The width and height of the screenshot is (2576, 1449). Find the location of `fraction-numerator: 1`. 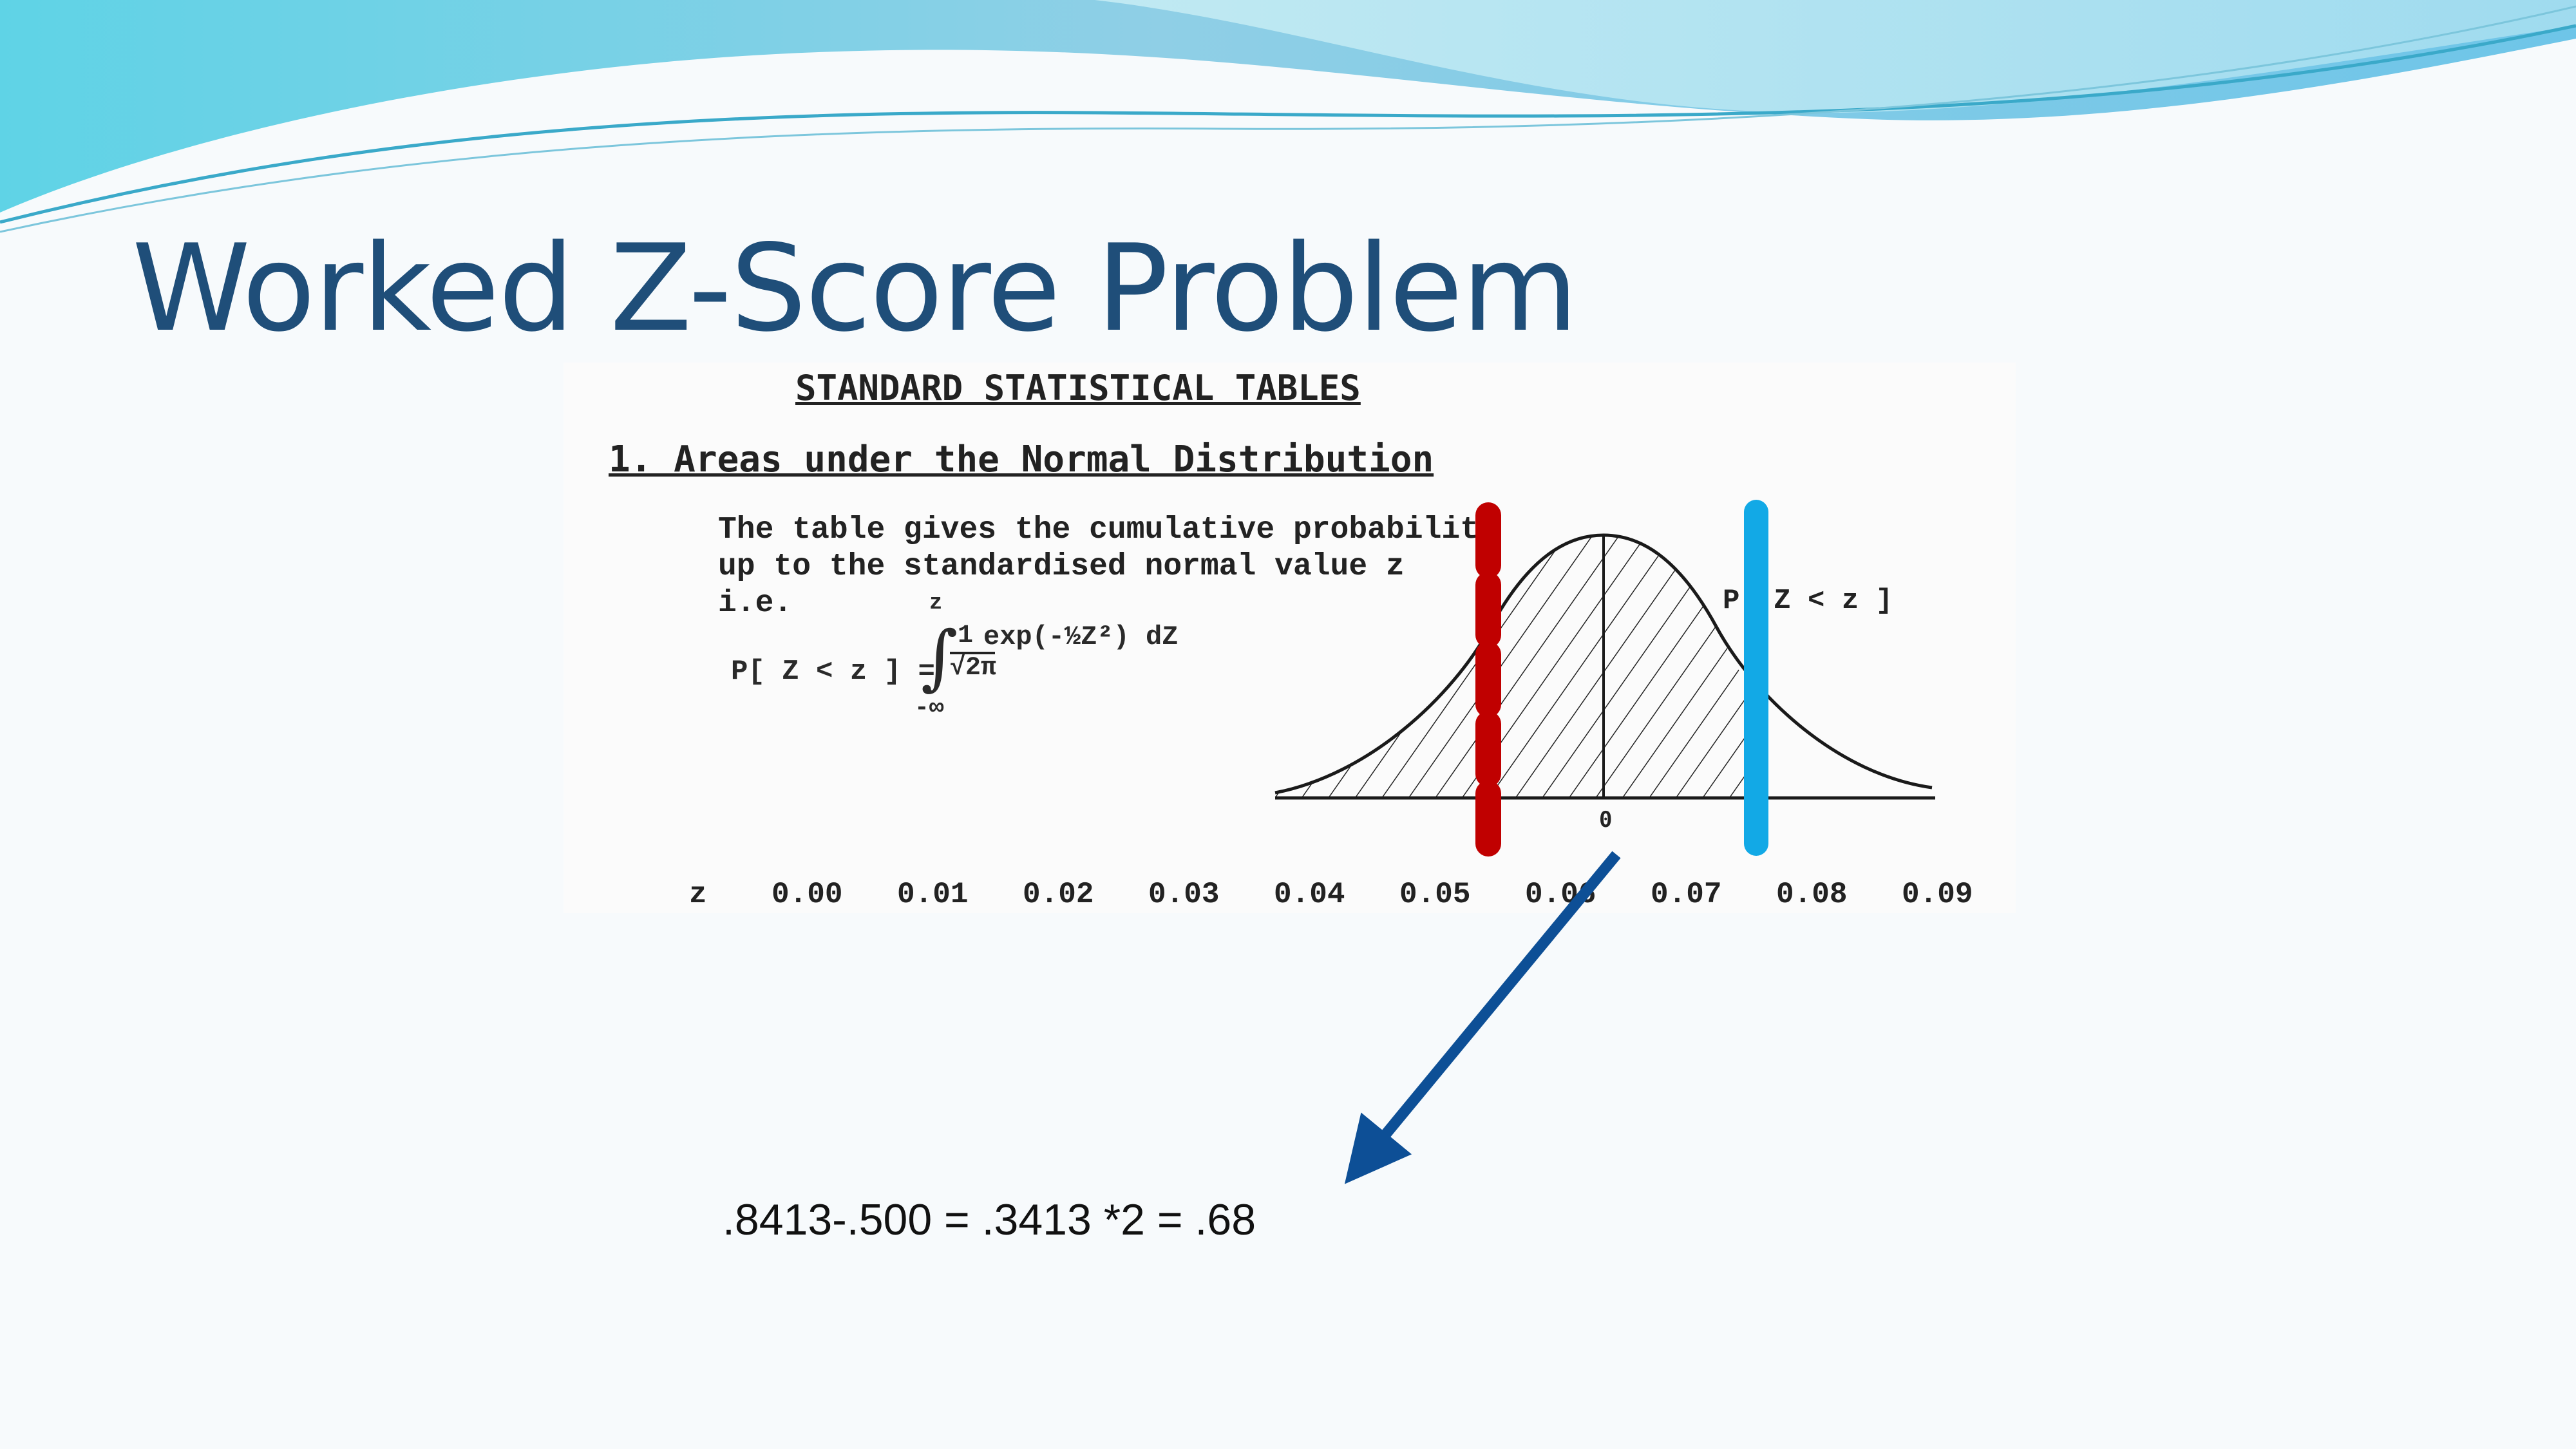

fraction-numerator: 1 is located at coordinates (966, 635).